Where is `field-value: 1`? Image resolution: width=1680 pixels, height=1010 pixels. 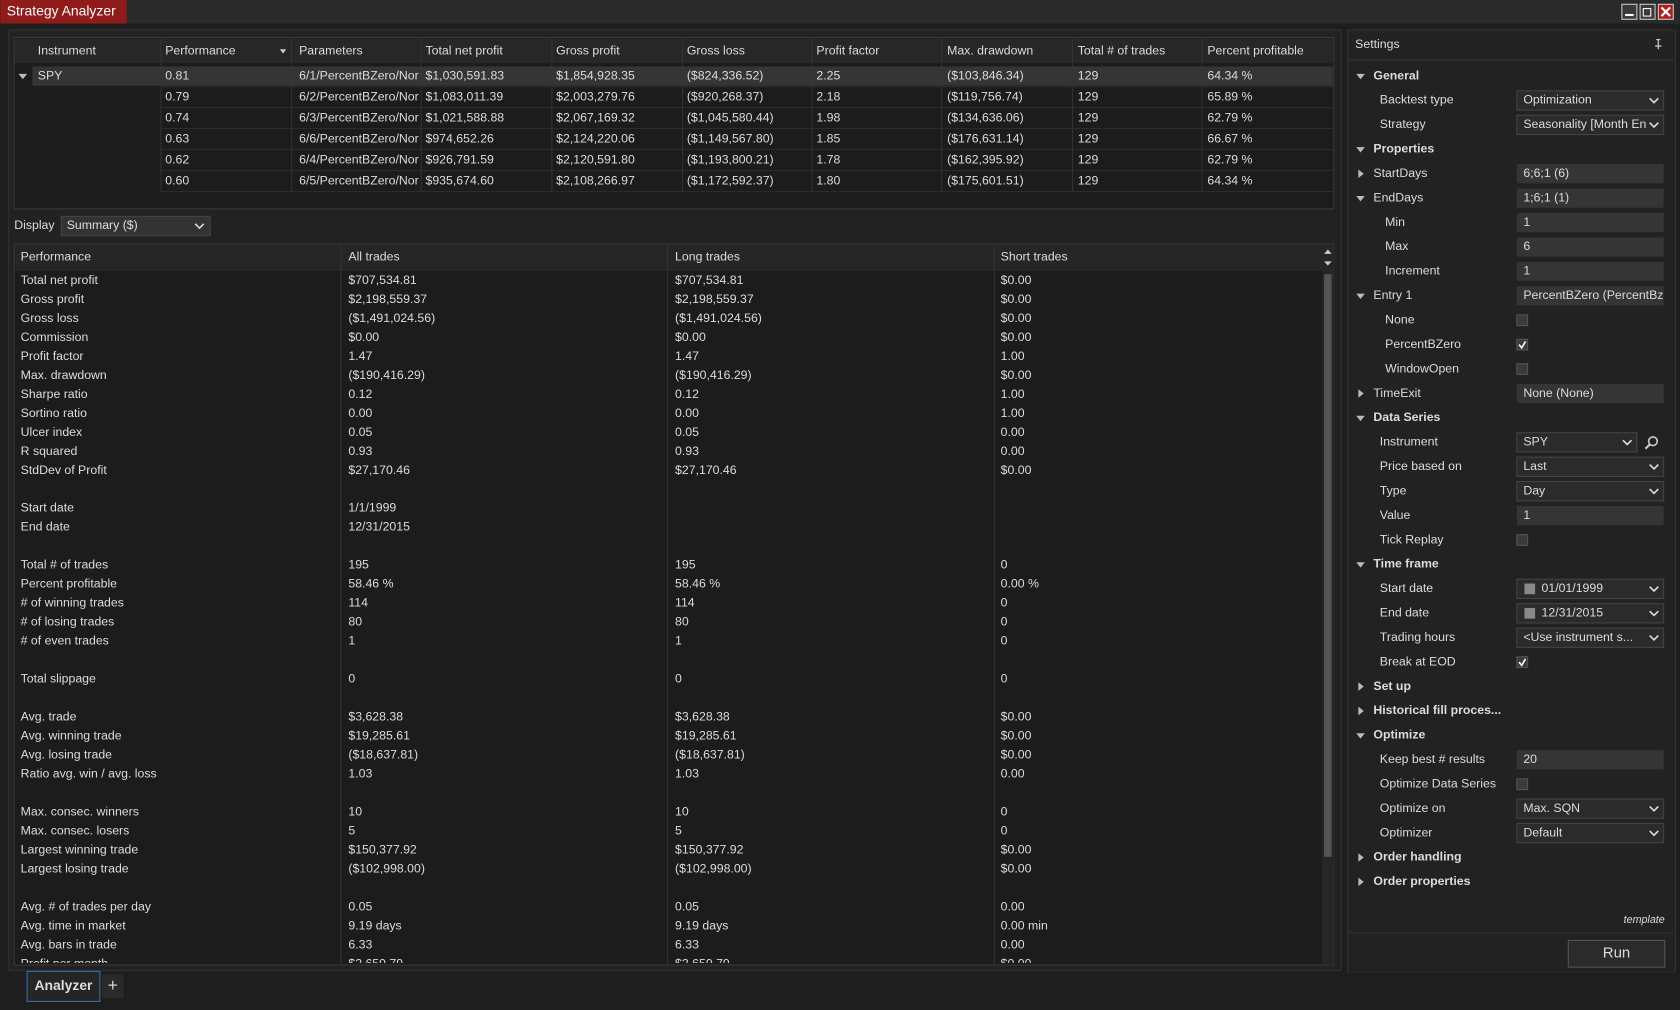
field-value: 1 is located at coordinates (1526, 222).